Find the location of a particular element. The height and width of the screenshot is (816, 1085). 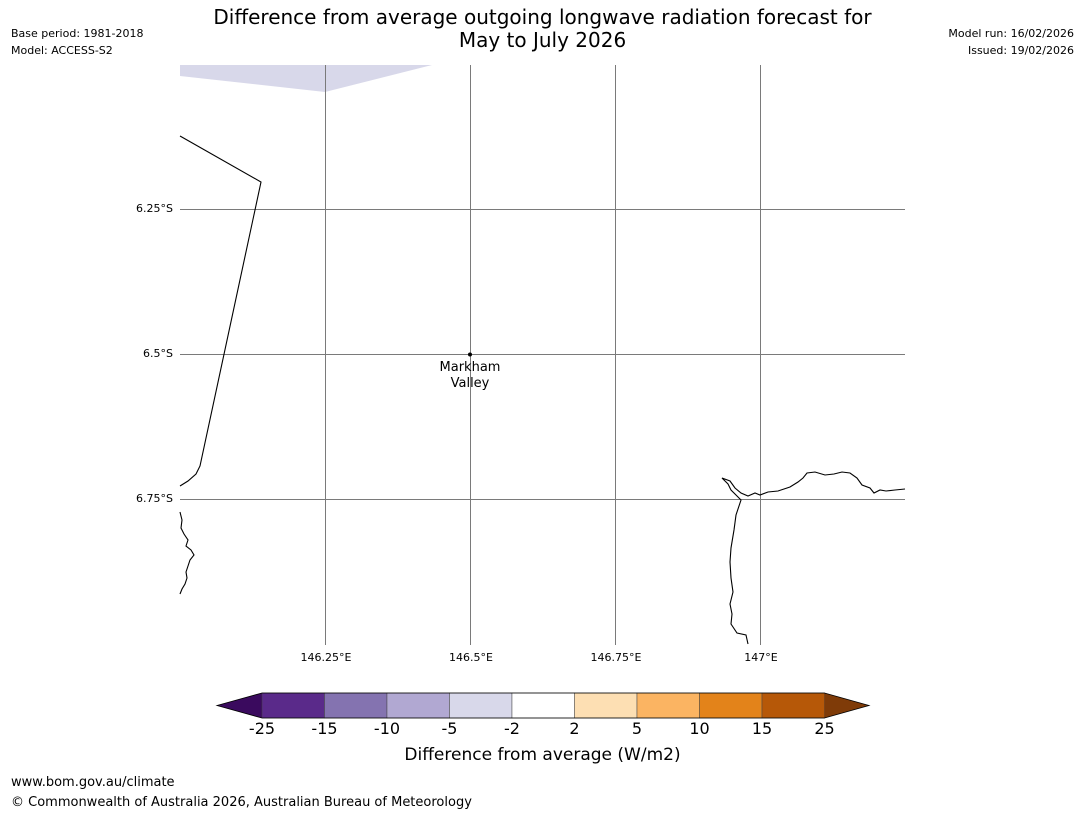

place-label: Markham Valley is located at coordinates (470, 376).